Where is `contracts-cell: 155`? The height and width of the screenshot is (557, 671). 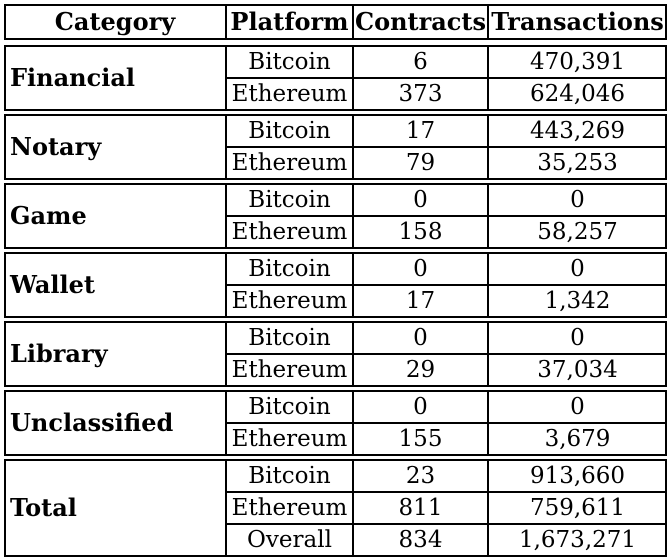 contracts-cell: 155 is located at coordinates (420, 438).